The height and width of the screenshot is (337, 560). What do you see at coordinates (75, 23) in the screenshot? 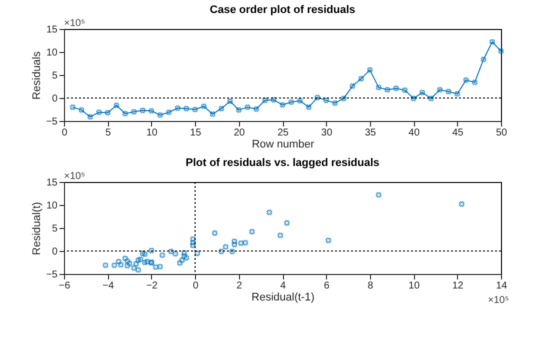
I see `text: ×10⁵` at bounding box center [75, 23].